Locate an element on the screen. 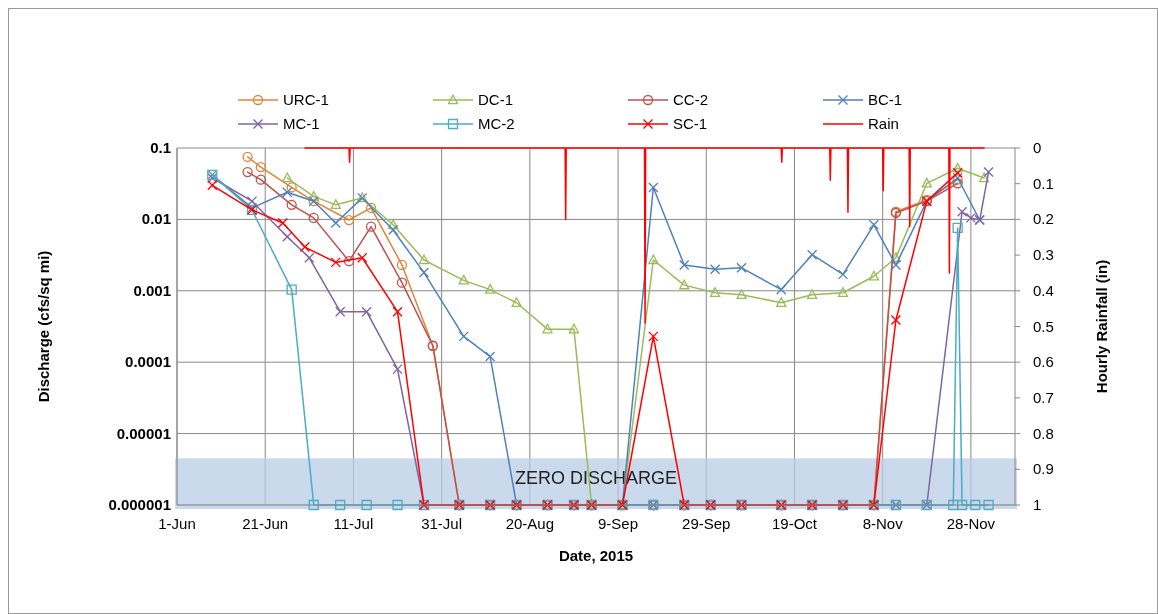  x-tick-label: 28-Nov is located at coordinates (971, 523).